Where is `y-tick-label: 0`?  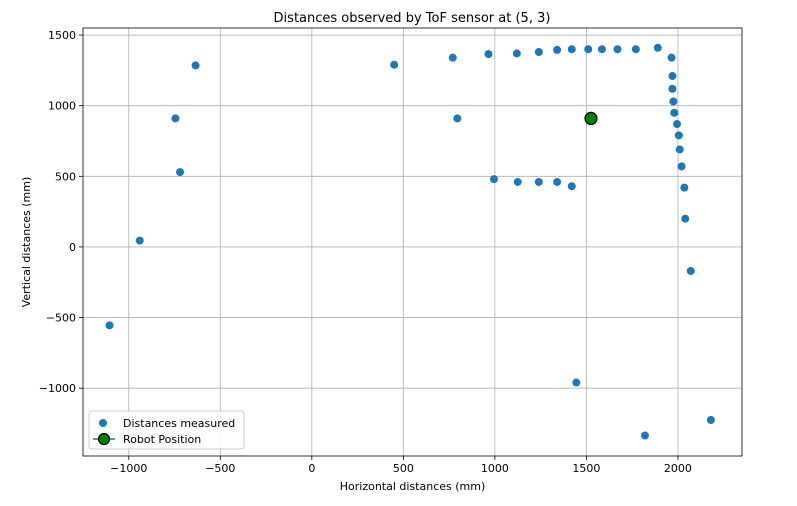 y-tick-label: 0 is located at coordinates (72, 247).